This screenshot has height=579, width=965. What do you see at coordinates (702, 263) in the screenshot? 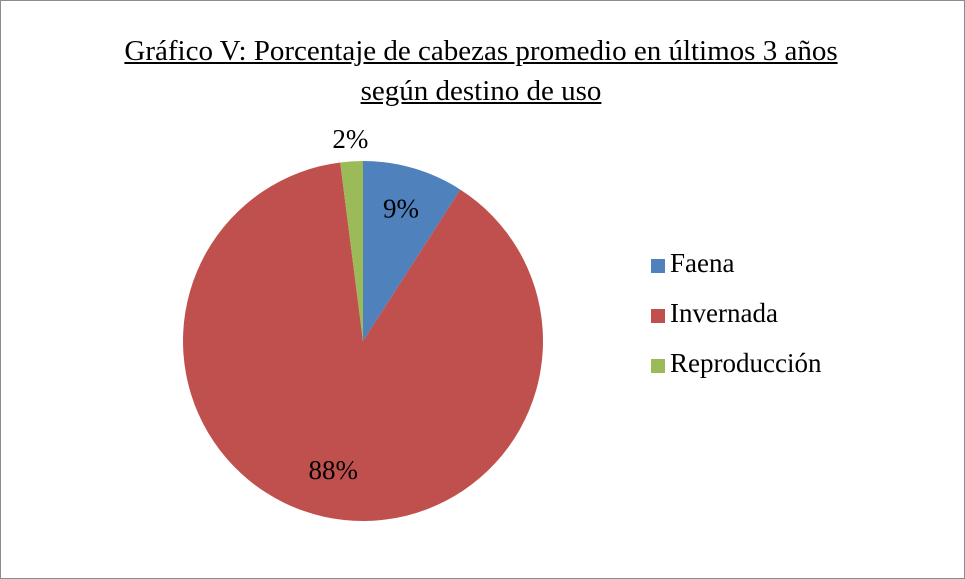
I see `legend-label: Faena` at bounding box center [702, 263].